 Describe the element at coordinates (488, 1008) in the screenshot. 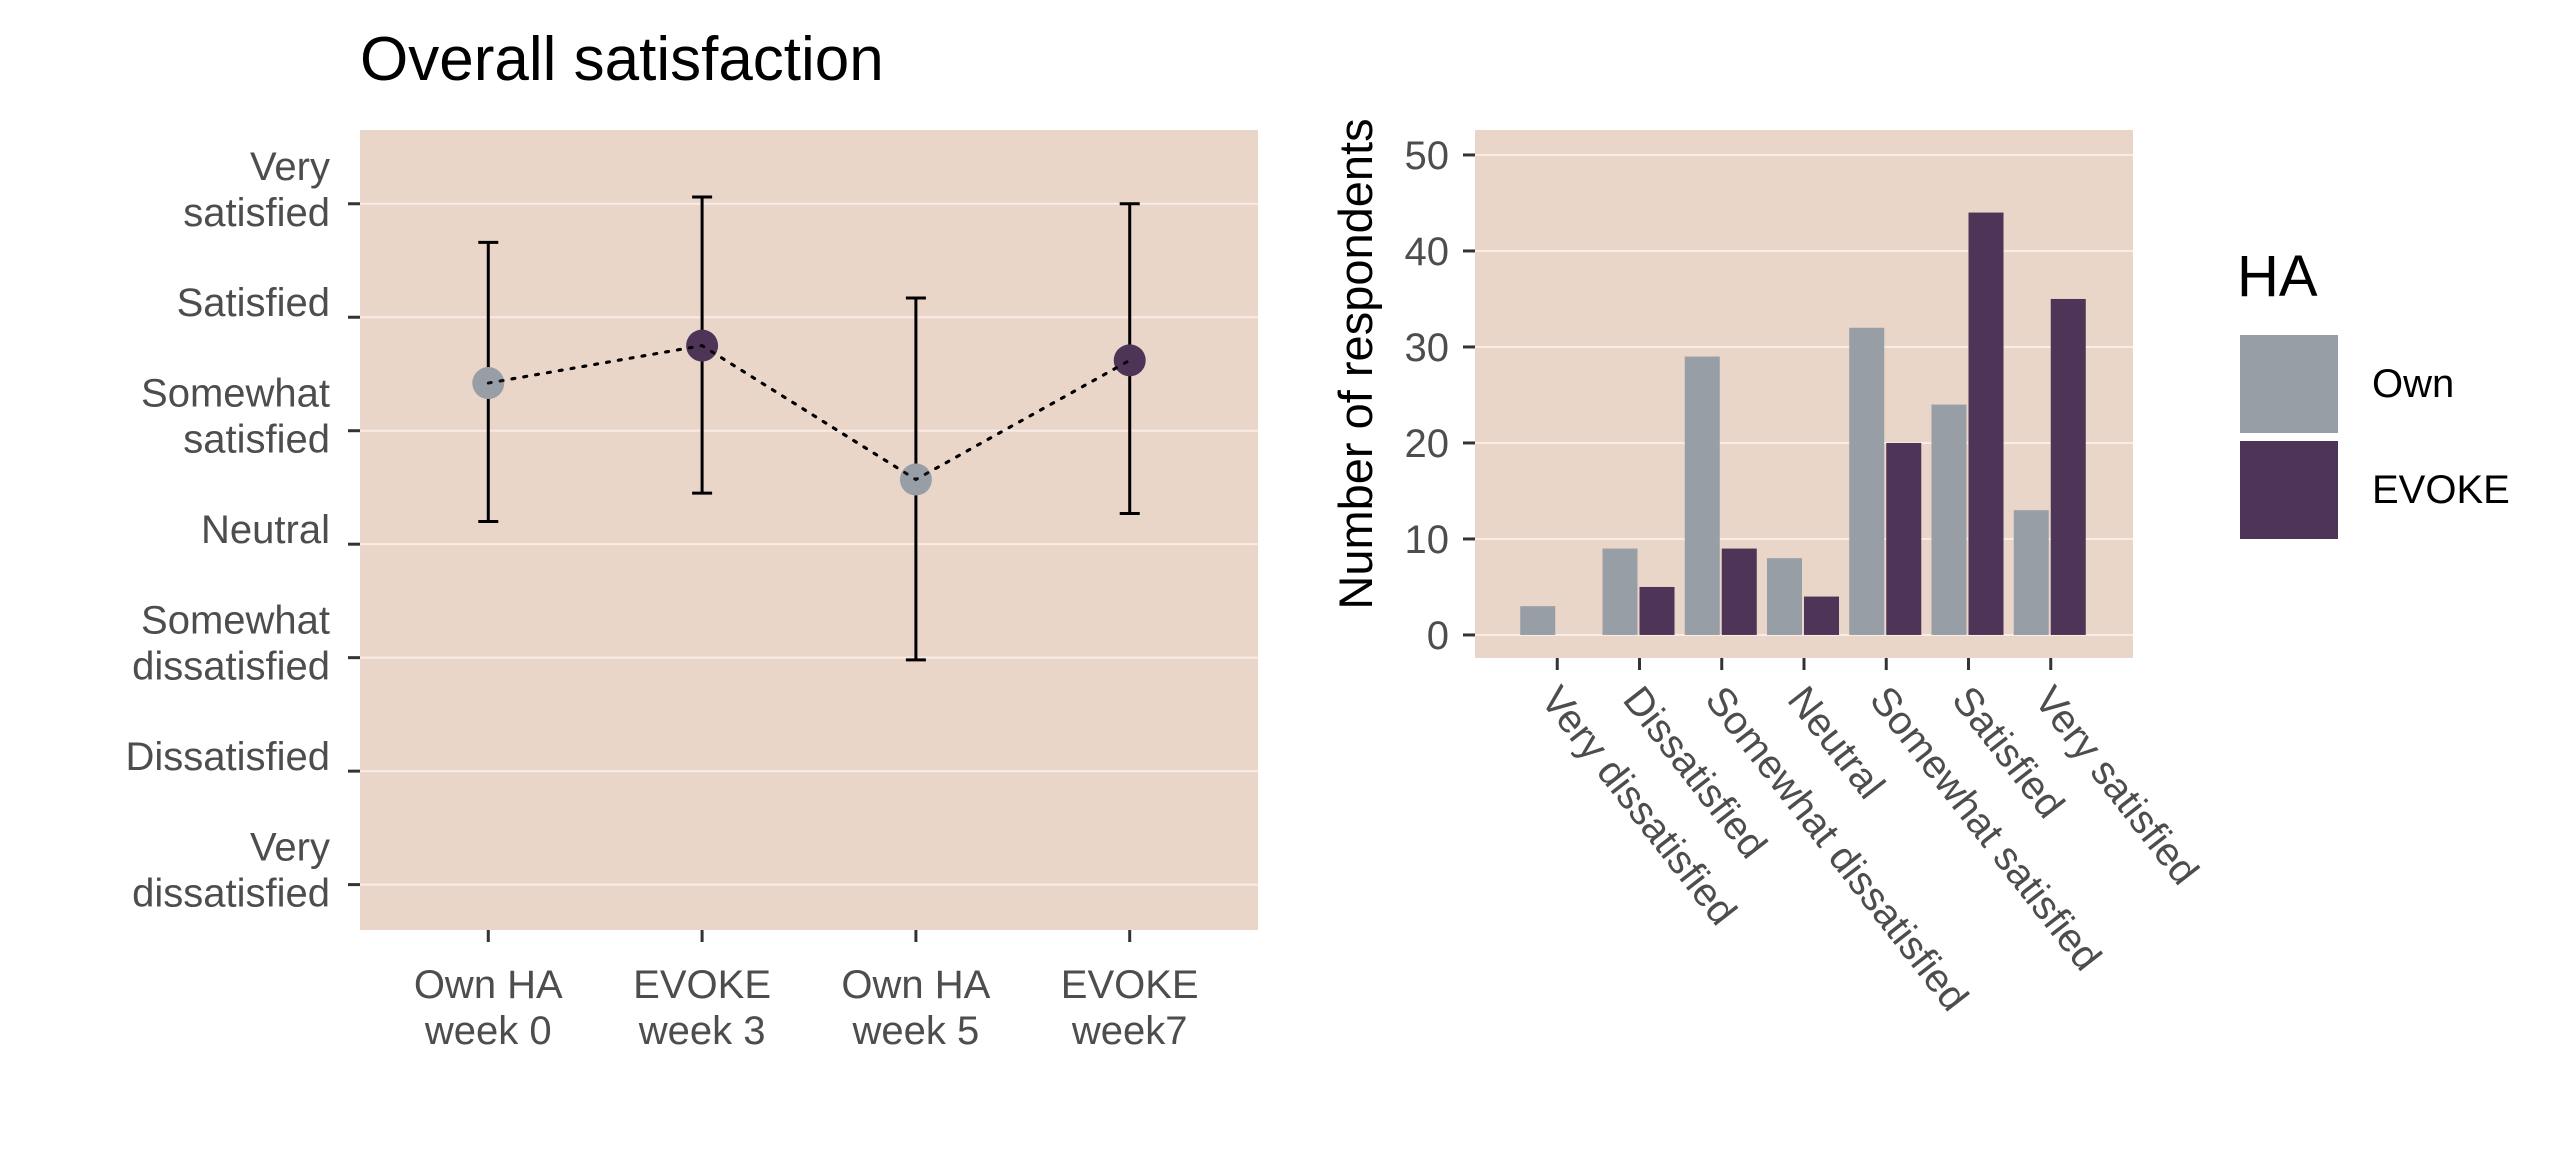

I see `x-tick-label: Own HA week 0` at that location.